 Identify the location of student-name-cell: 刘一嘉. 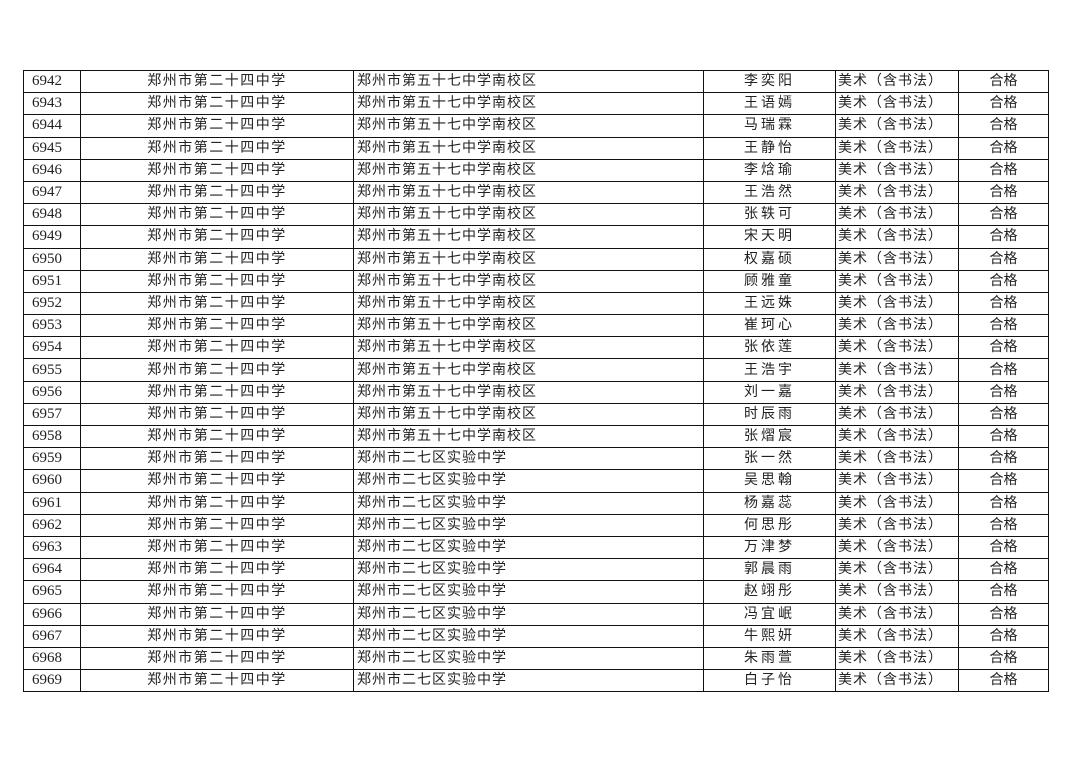
(769, 392).